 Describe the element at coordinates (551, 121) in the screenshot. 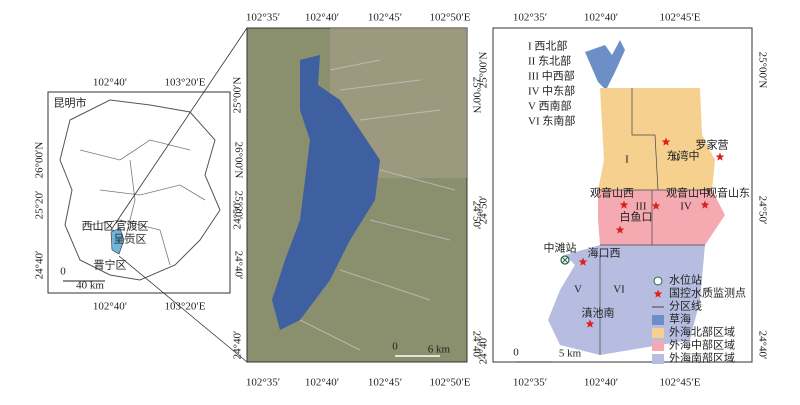

I see `zone-list-item: VI 东南部` at that location.